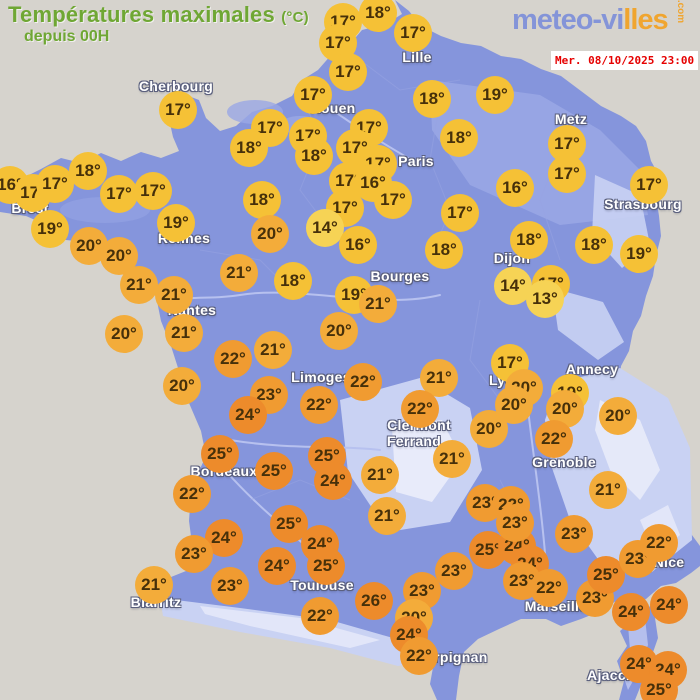  I want to click on meteo-villes-logo: meteo-villes .com, so click(602, 18).